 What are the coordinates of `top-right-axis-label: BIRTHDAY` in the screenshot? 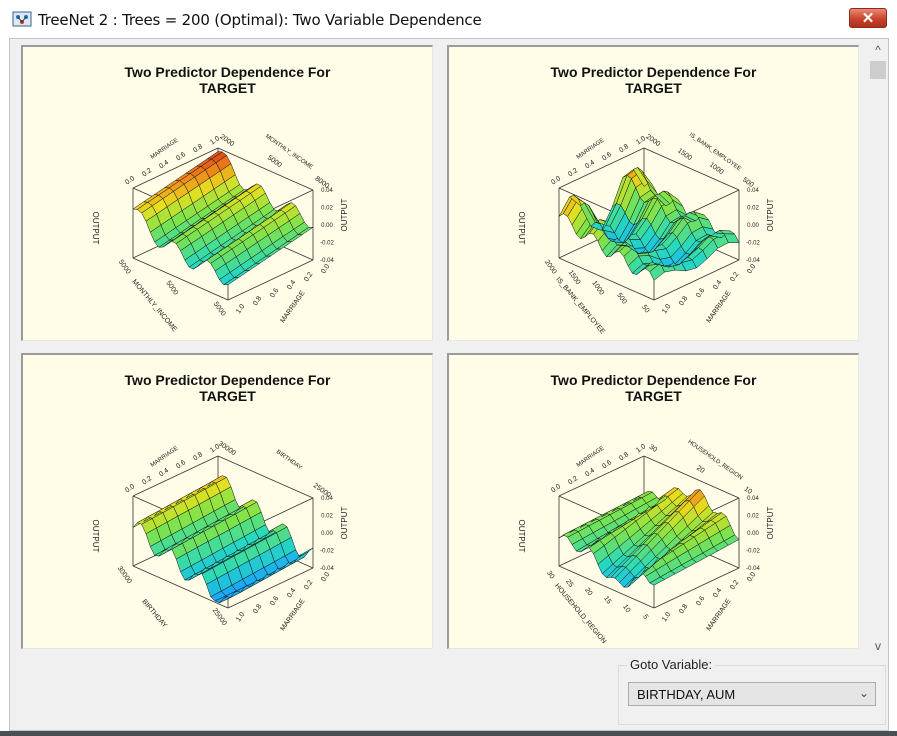 It's located at (289, 460).